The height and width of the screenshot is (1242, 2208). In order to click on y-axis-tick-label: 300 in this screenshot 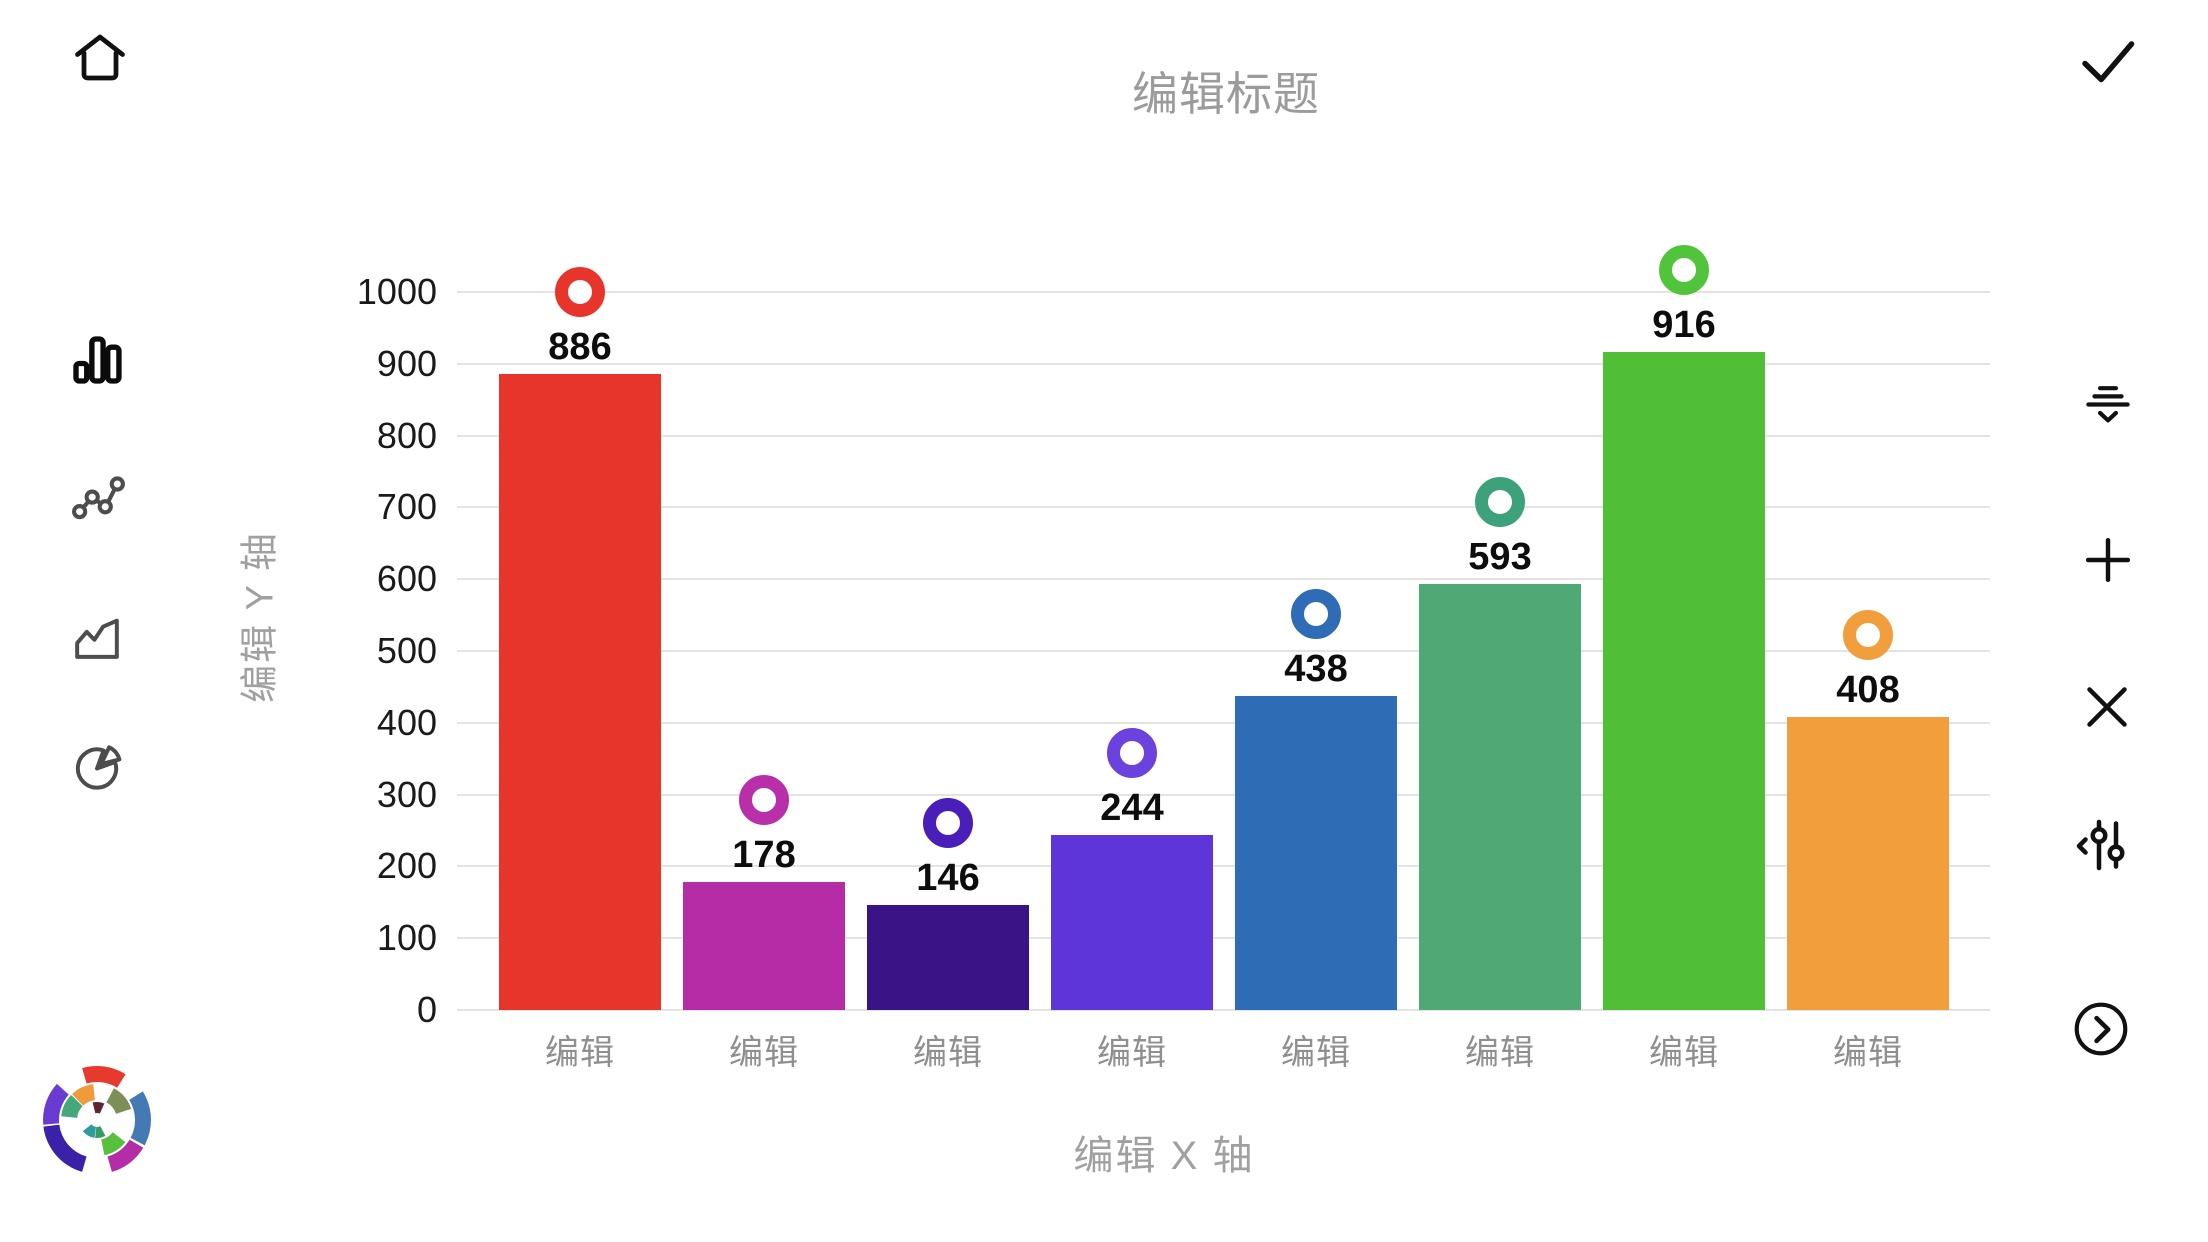, I will do `click(406, 794)`.